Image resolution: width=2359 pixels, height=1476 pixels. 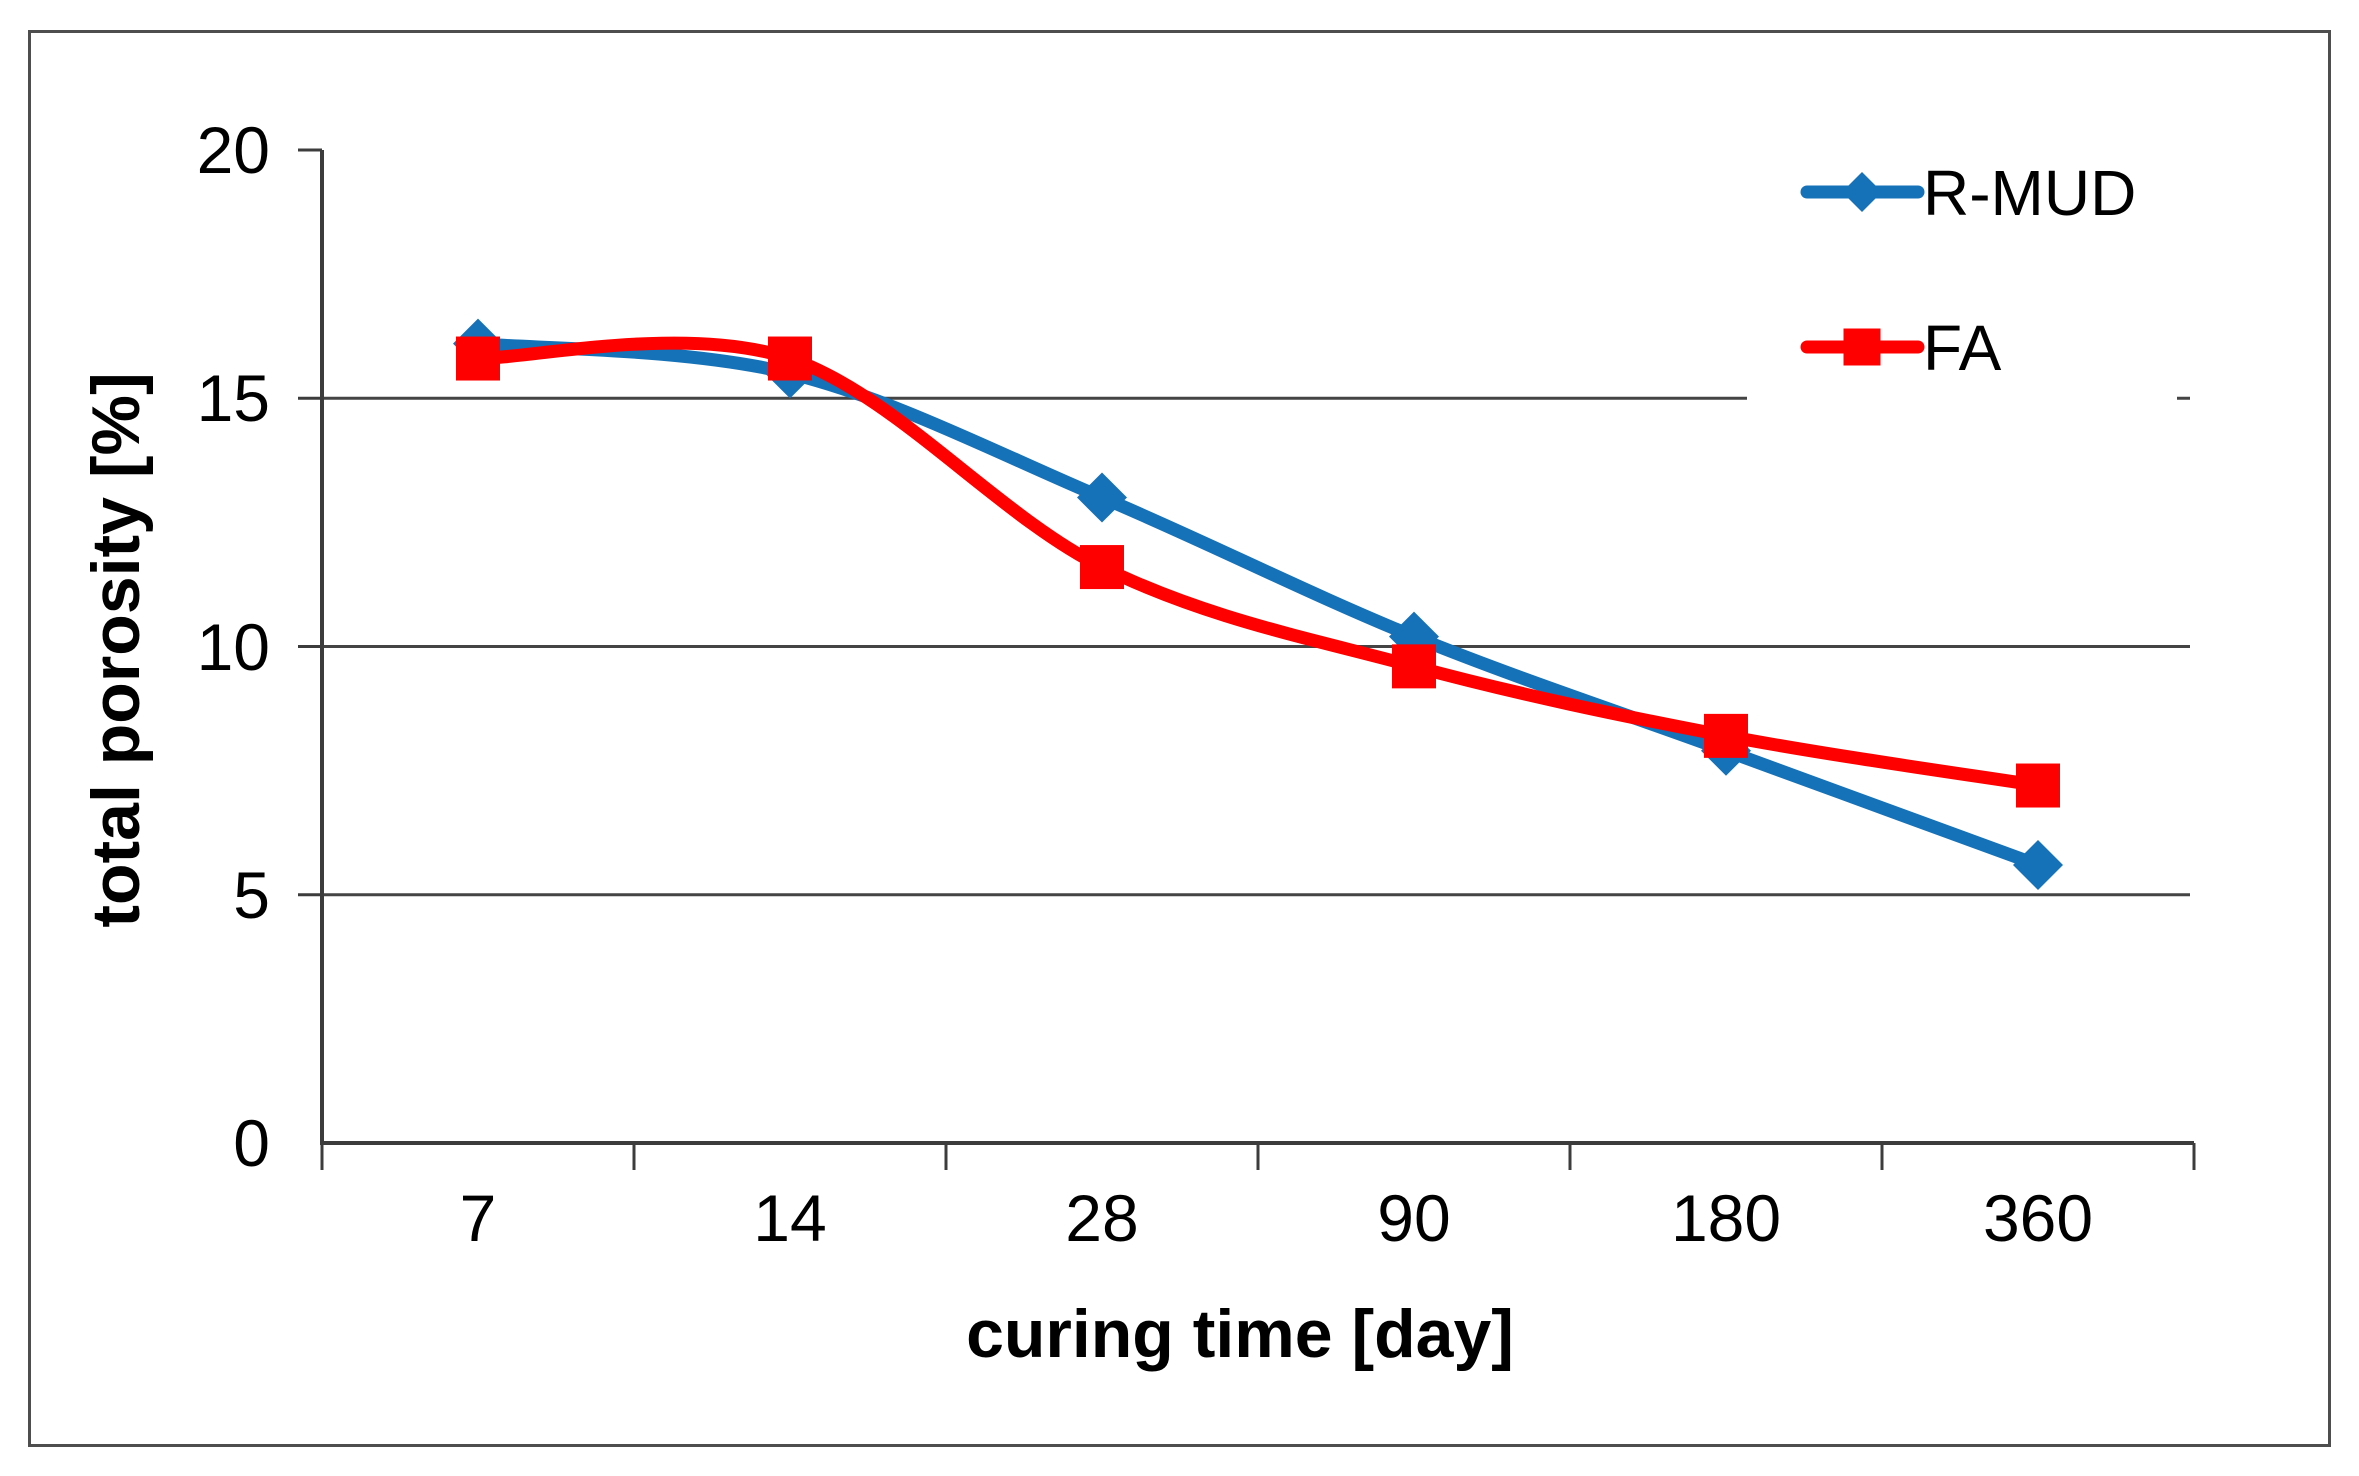 What do you see at coordinates (251, 894) in the screenshot?
I see `y-tick-label-5: 5` at bounding box center [251, 894].